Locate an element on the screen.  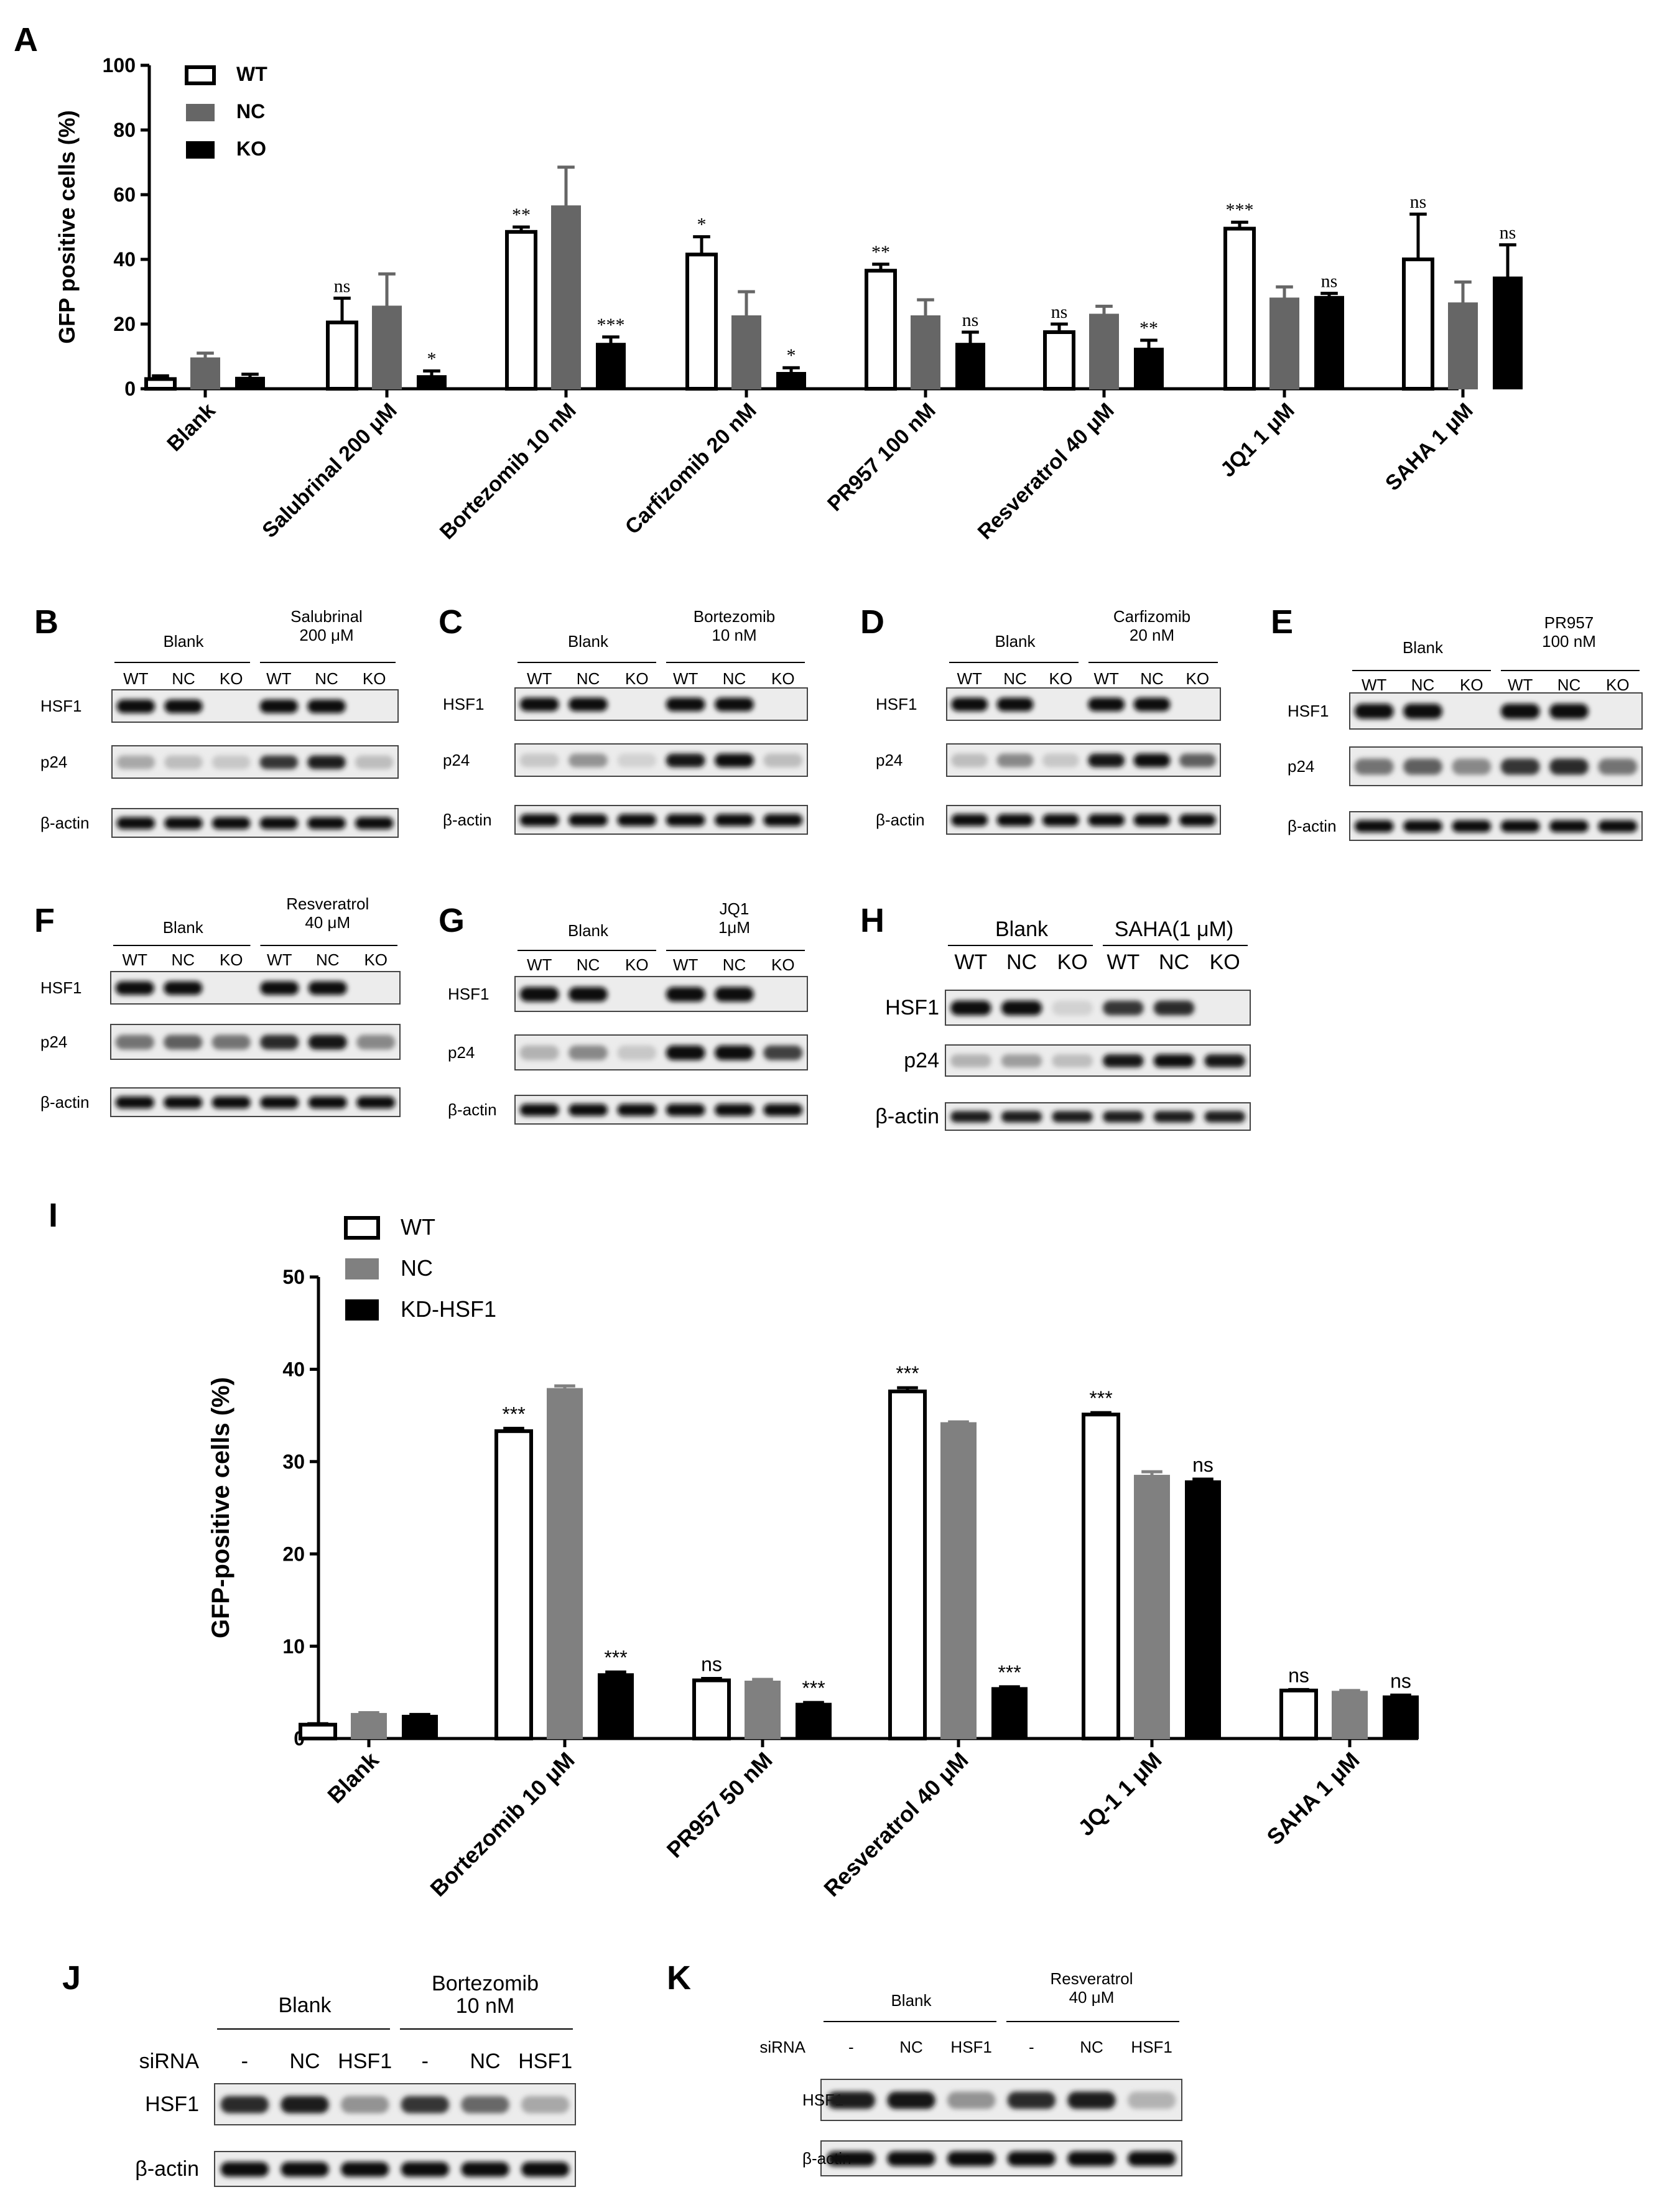
sirna-label: siRNA is located at coordinates (782, 2047).